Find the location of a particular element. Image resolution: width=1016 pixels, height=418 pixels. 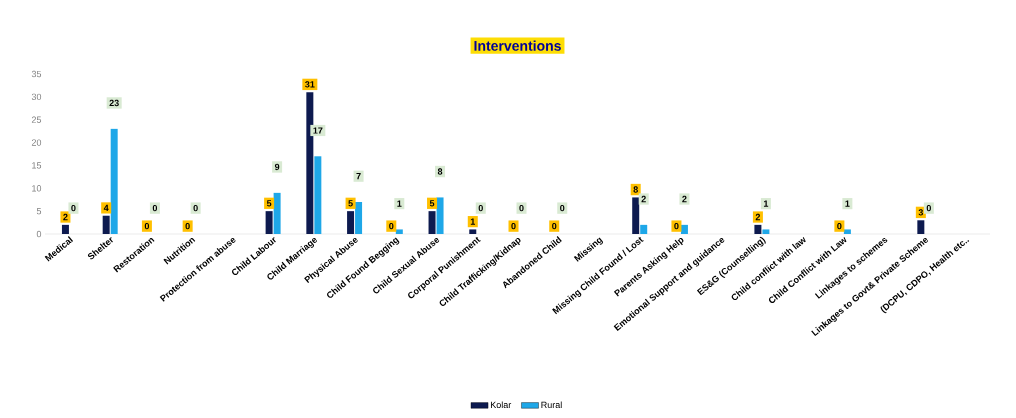

data-label: 17 is located at coordinates (318, 130).